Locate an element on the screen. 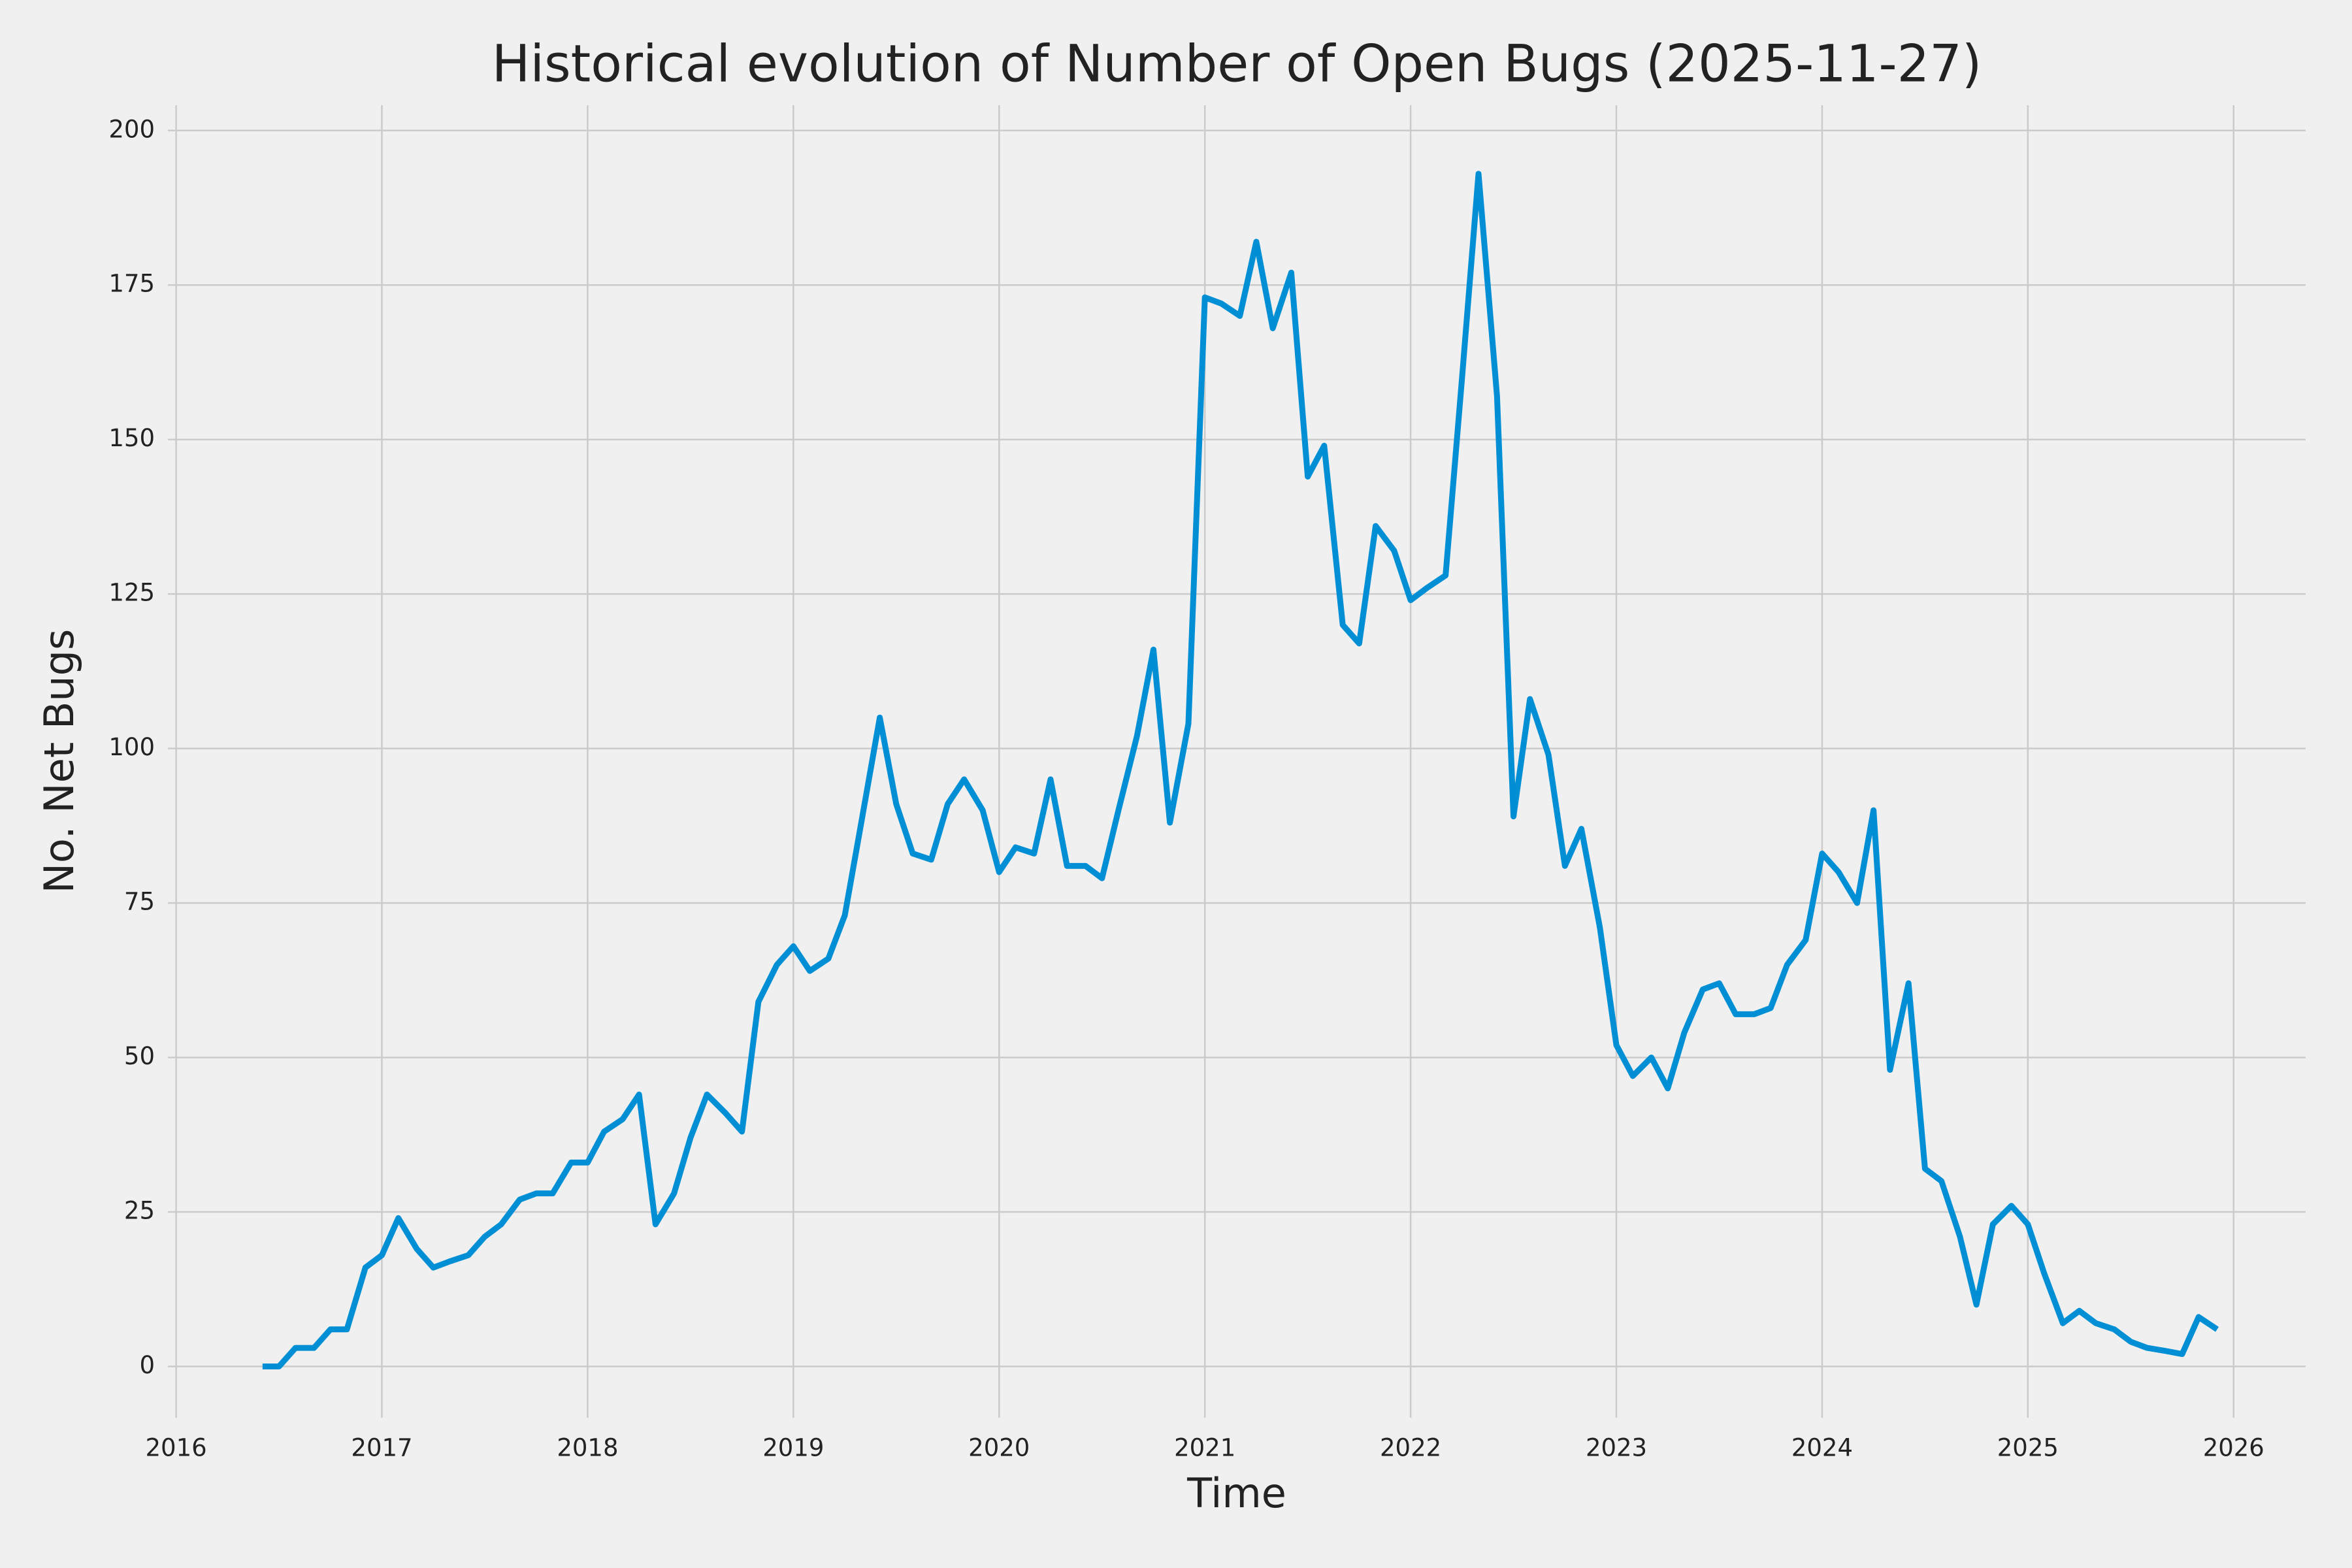 This screenshot has height=1568, width=2352. y-tick-label: 50 is located at coordinates (139, 1056).